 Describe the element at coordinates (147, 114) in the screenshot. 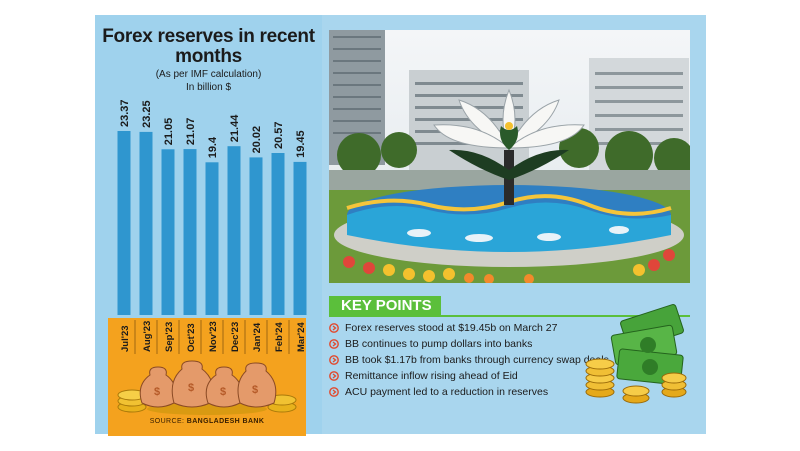

I see `value-label: 23.25` at that location.